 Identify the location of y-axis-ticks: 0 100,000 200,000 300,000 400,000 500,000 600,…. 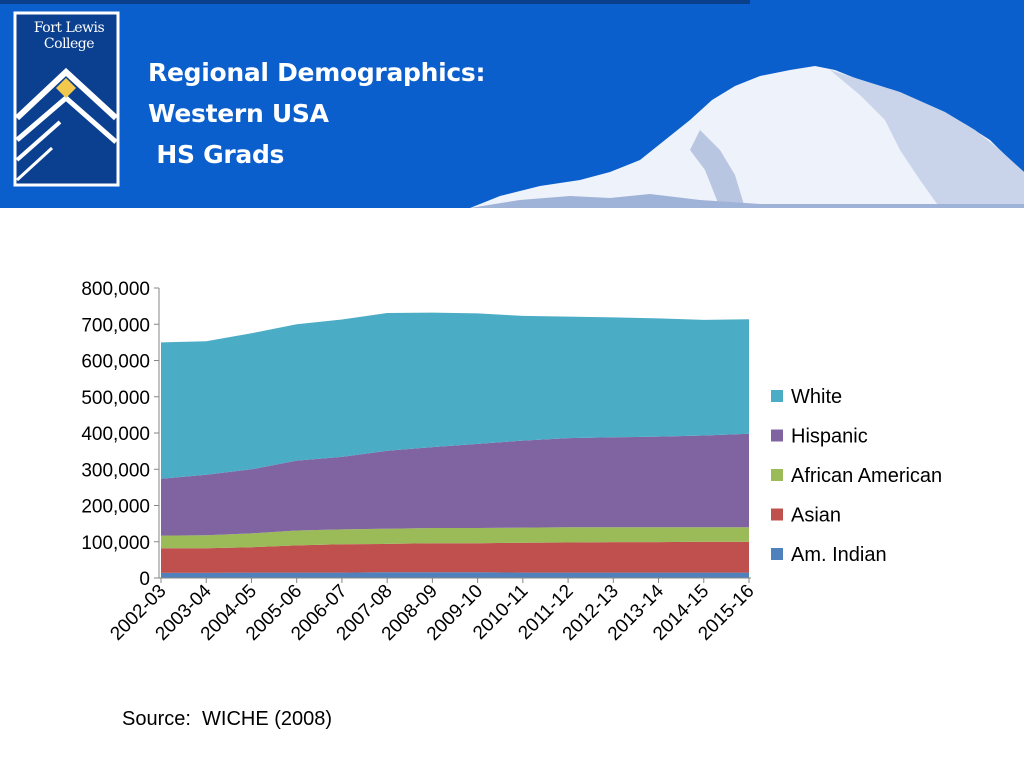
(120, 434).